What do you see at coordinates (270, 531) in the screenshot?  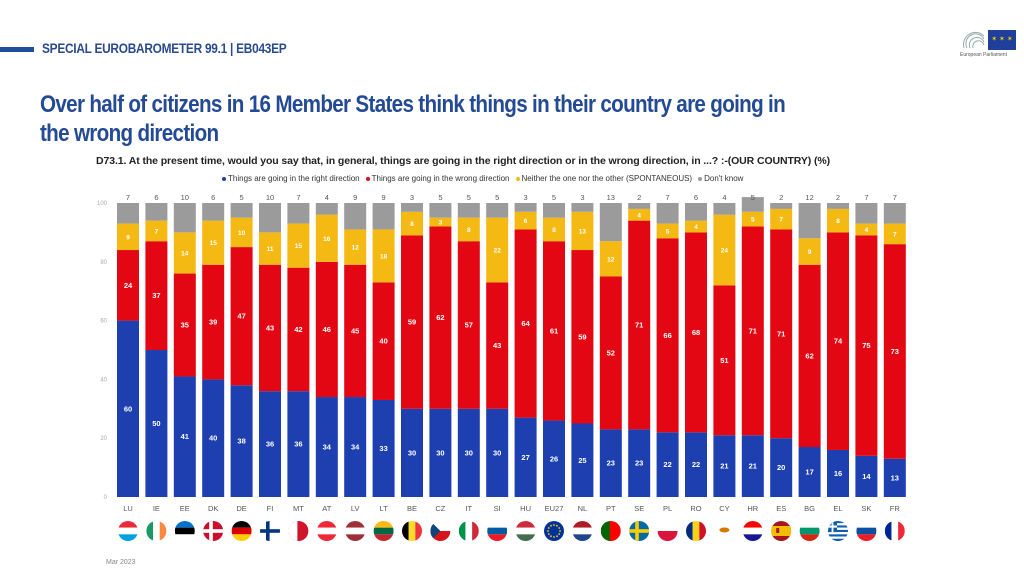 I see `flag-fi-icon` at bounding box center [270, 531].